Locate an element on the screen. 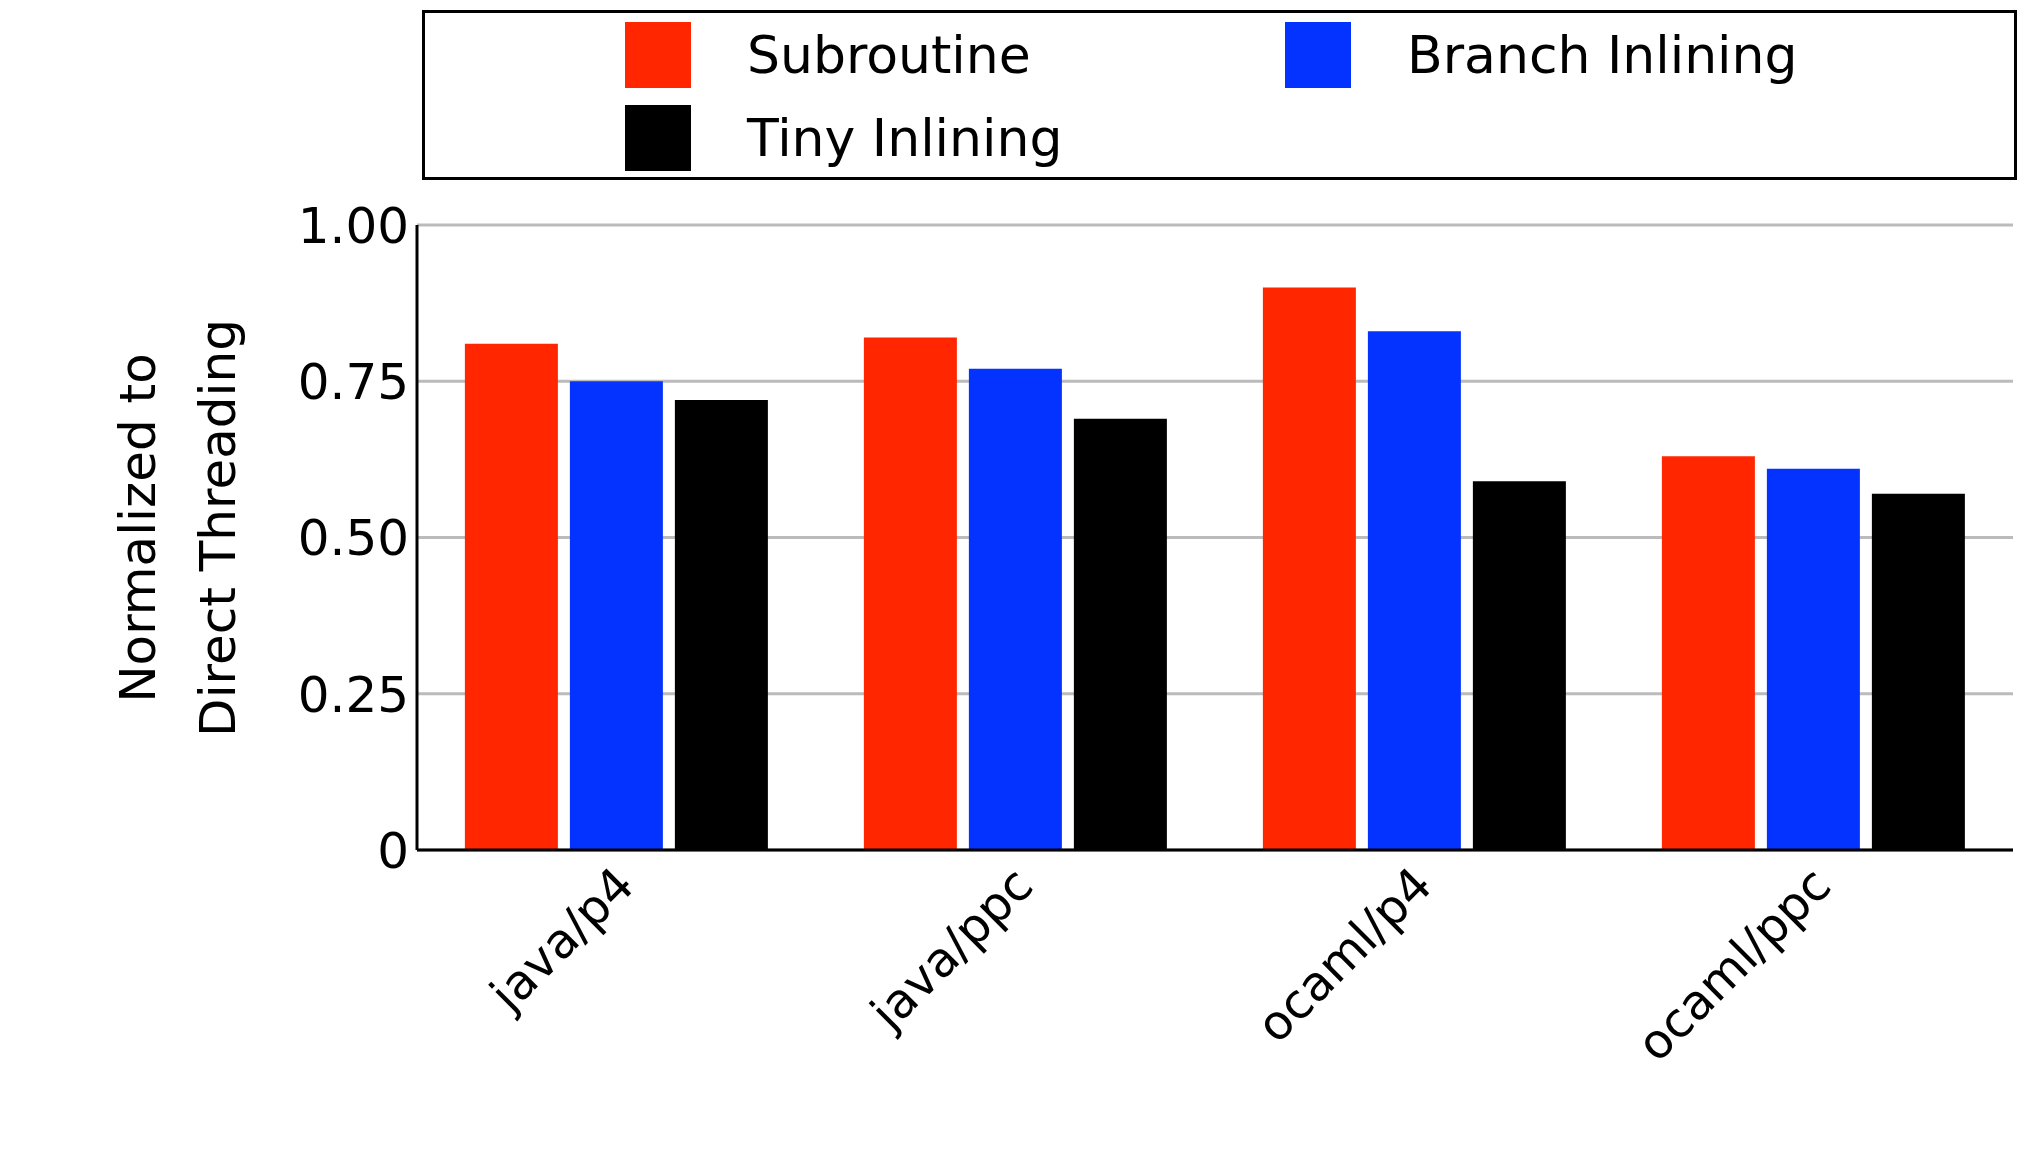 This screenshot has height=1167, width=2025. legend-label: Branch Inlining is located at coordinates (1602, 55).